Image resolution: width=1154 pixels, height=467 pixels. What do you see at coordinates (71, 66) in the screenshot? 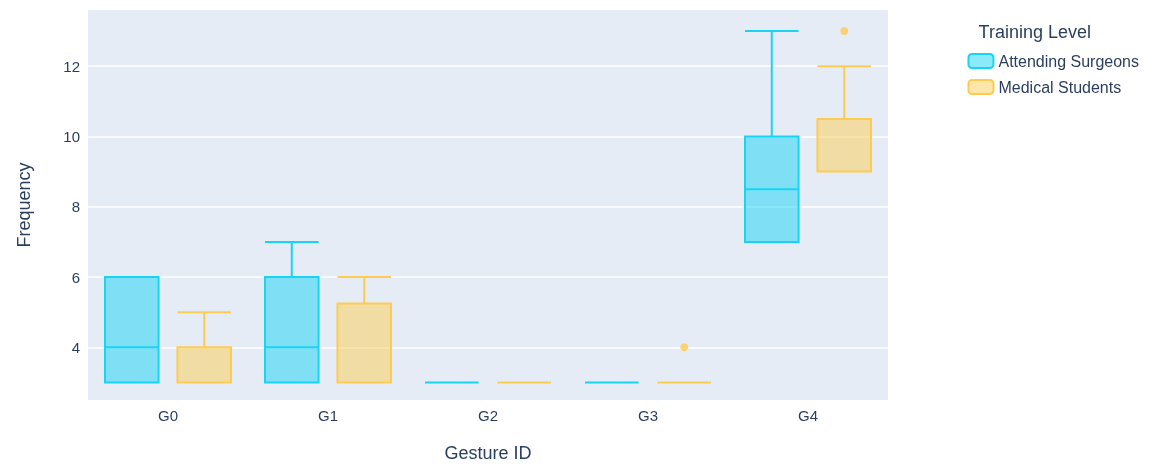
I see `y-tick-label: 12` at bounding box center [71, 66].